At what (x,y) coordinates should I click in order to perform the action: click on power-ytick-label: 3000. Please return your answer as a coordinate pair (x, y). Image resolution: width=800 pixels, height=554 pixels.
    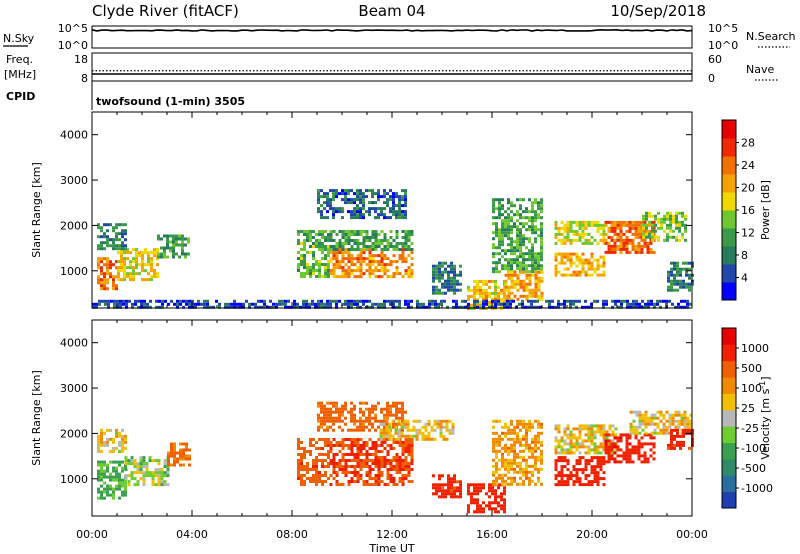
    Looking at the image, I should click on (74, 180).